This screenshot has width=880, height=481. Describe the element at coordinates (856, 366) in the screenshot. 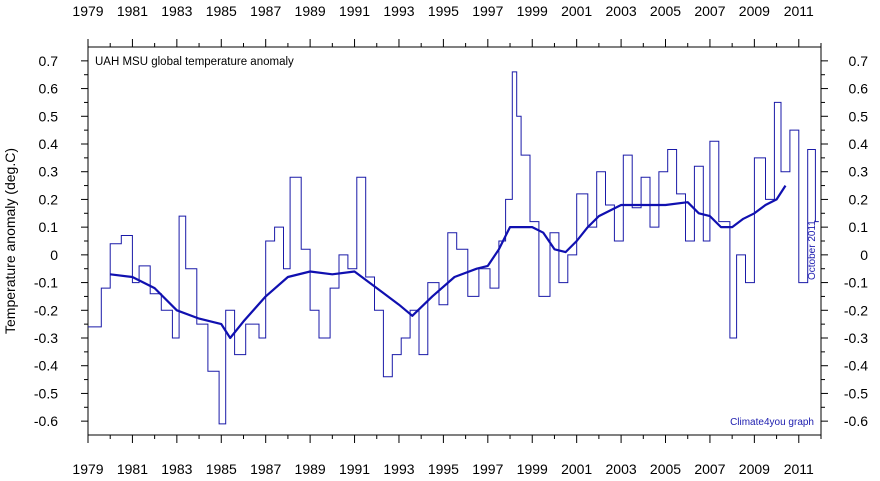

I see `y-tick-label-right: -0.4` at that location.